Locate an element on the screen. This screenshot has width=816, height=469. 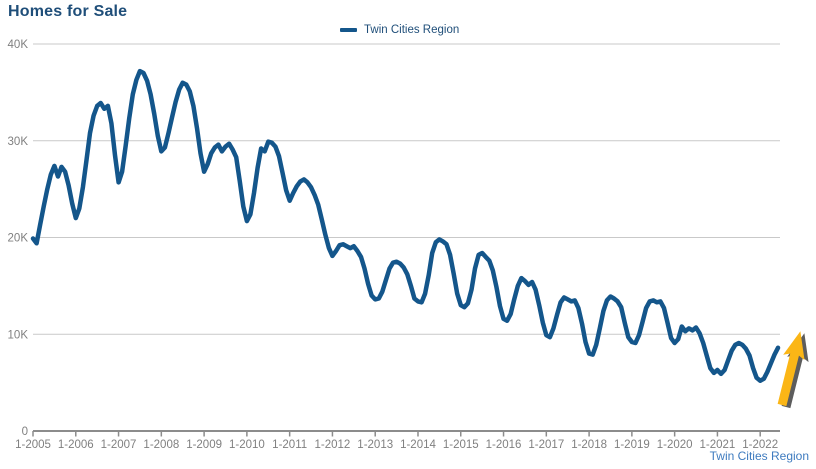
x-tick-label: 1-2013 is located at coordinates (375, 445).